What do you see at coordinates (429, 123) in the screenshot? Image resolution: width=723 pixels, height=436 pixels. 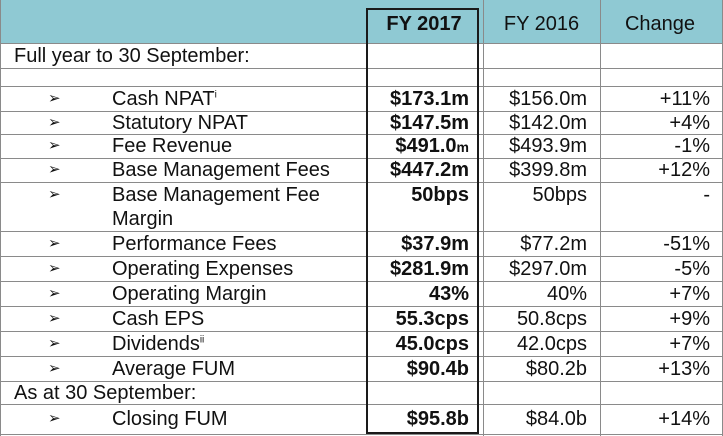 I see `row-fy2017: $147.5m` at bounding box center [429, 123].